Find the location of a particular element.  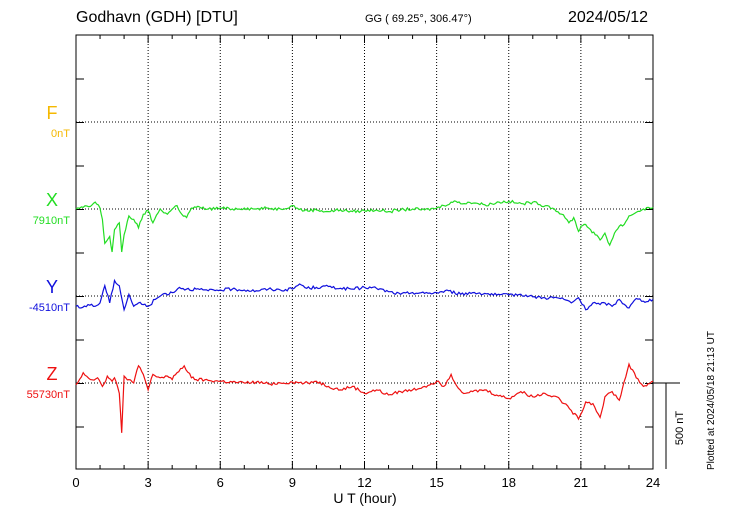

x-tick-label: 15 is located at coordinates (436, 482).